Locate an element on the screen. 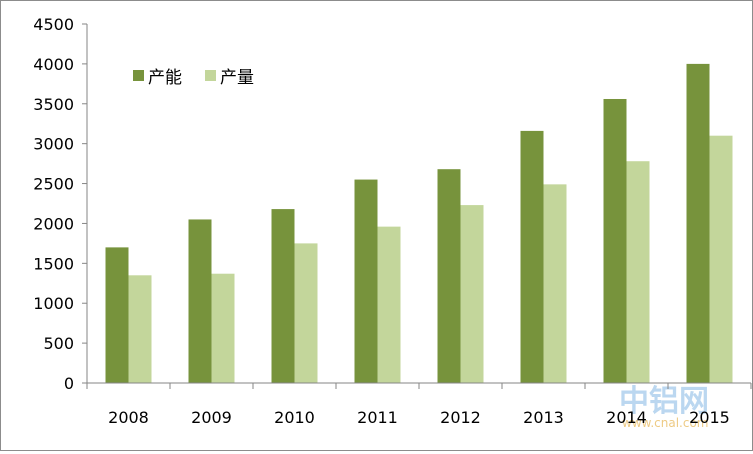 This screenshot has height=454, width=753. y-tick-label: 1500 is located at coordinates (53, 263).